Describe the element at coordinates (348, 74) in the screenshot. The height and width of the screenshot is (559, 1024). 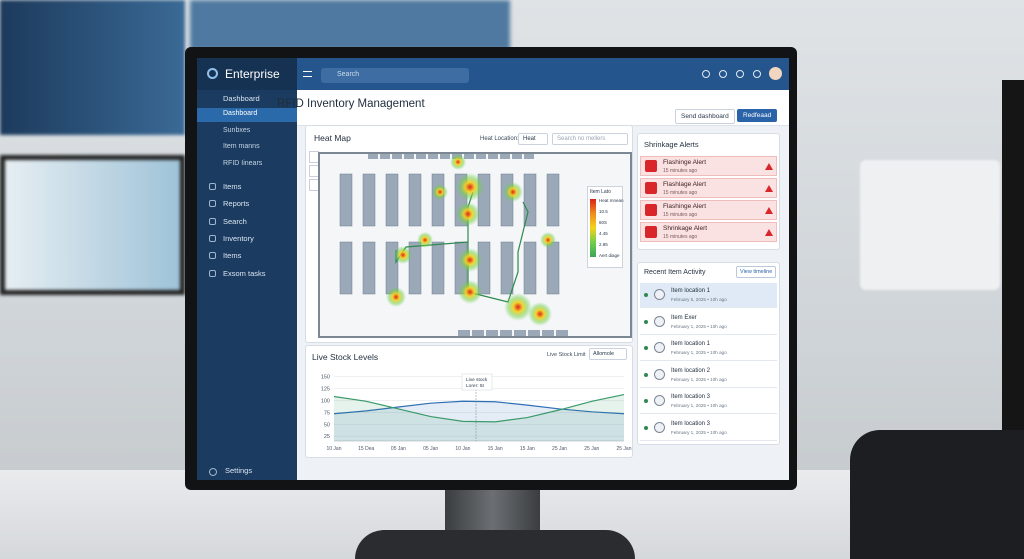
I see `search-placeholder: Search` at that location.